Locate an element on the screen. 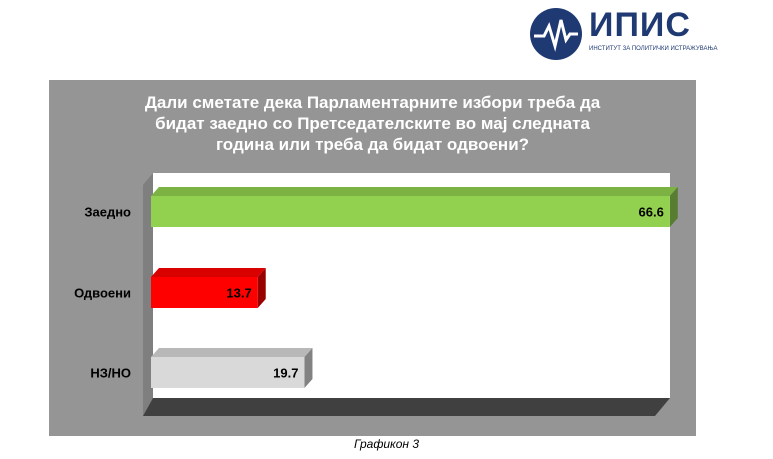 This screenshot has height=459, width=773. bar-value-label: 13.7 is located at coordinates (238, 293).